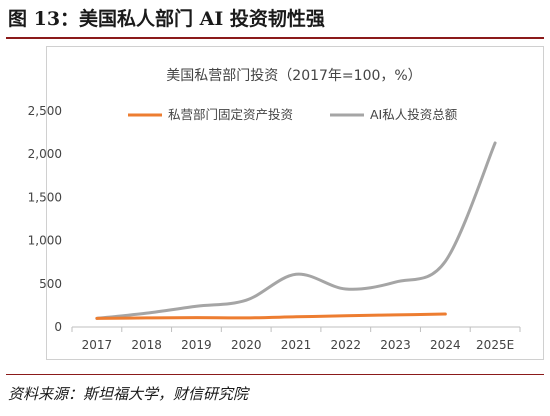 The height and width of the screenshot is (416, 550). What do you see at coordinates (58, 327) in the screenshot?
I see `y-tick-label: 0` at bounding box center [58, 327].